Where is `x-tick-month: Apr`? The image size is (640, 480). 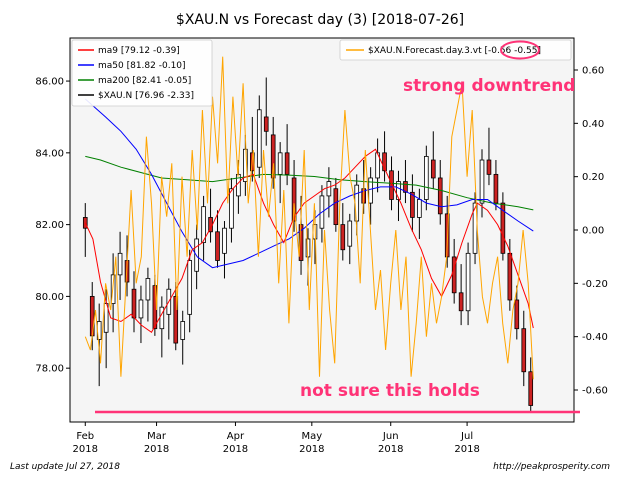 x-tick-month: Apr is located at coordinates (236, 436).